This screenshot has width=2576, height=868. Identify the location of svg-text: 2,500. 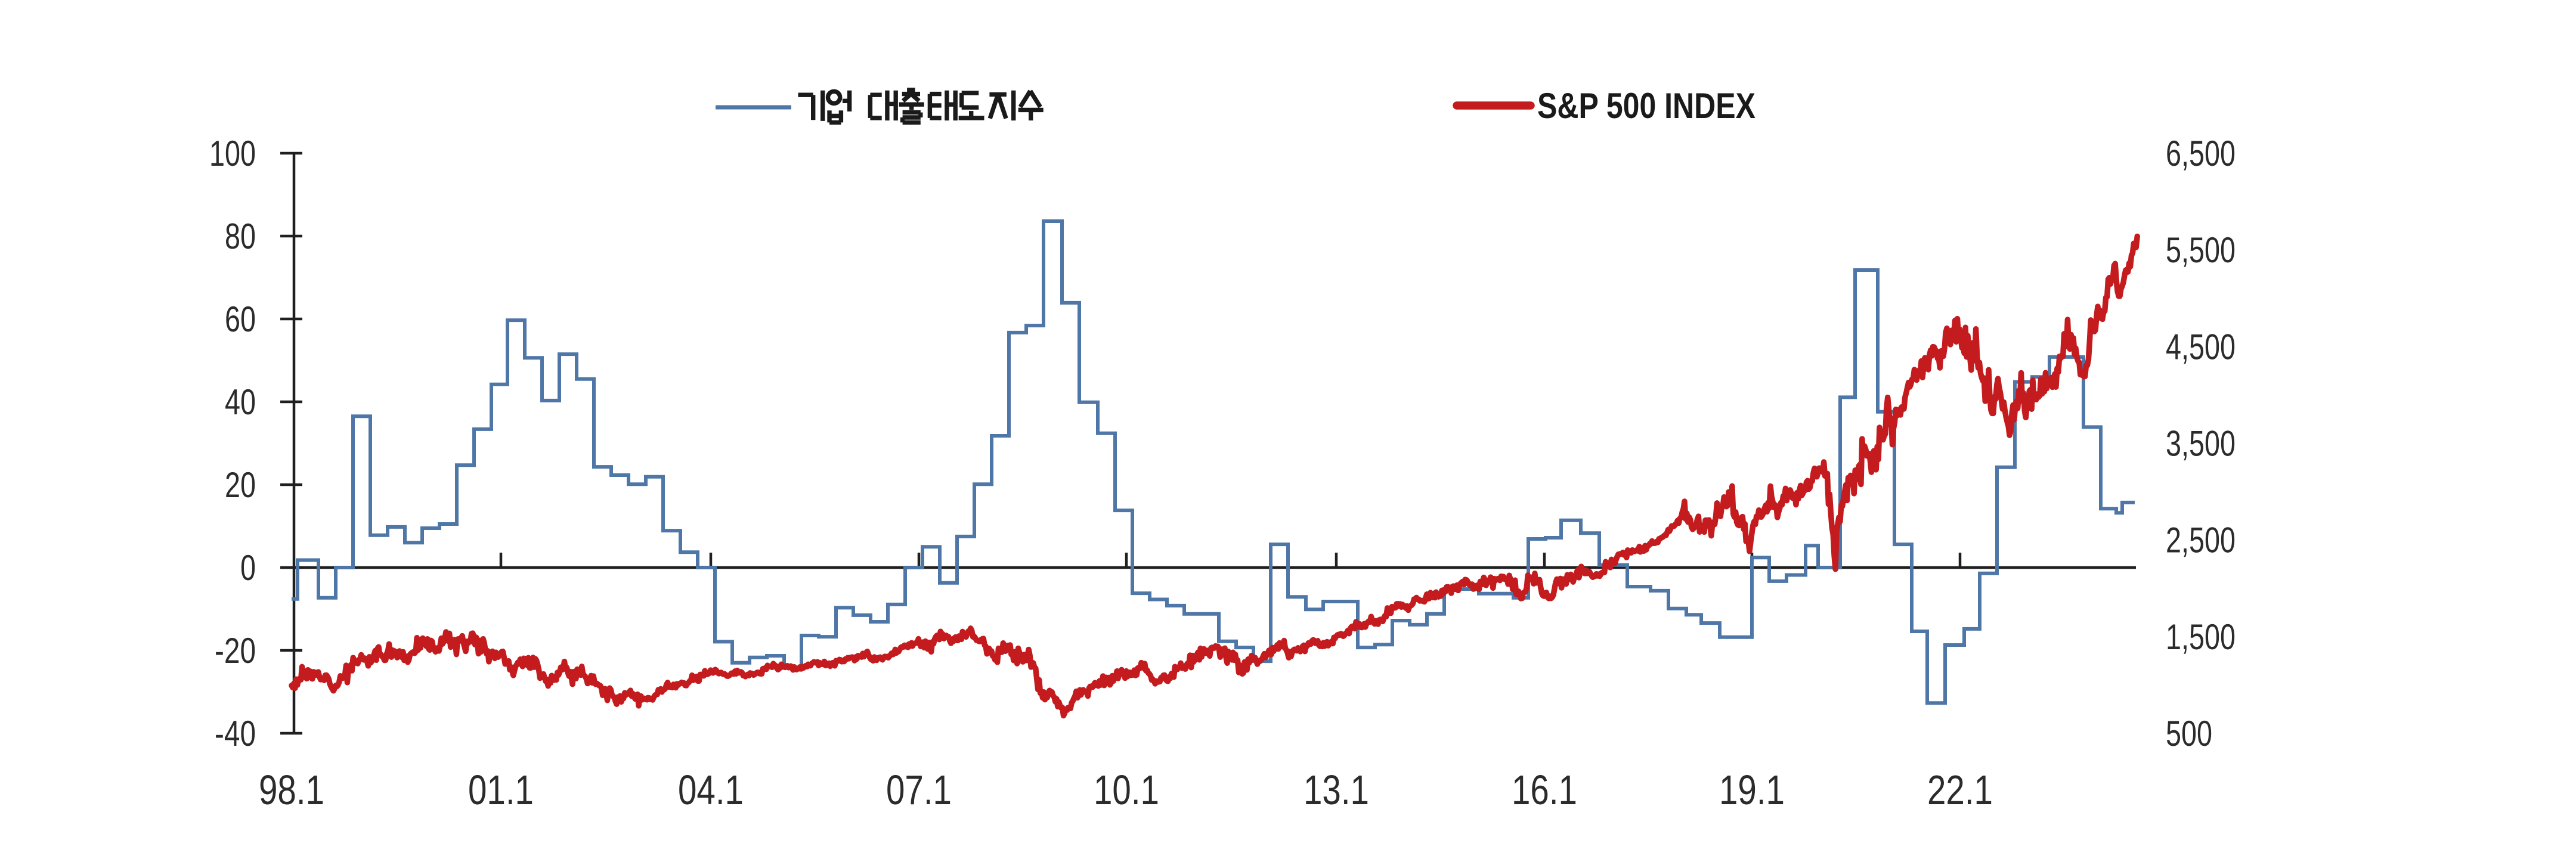
(2201, 540).